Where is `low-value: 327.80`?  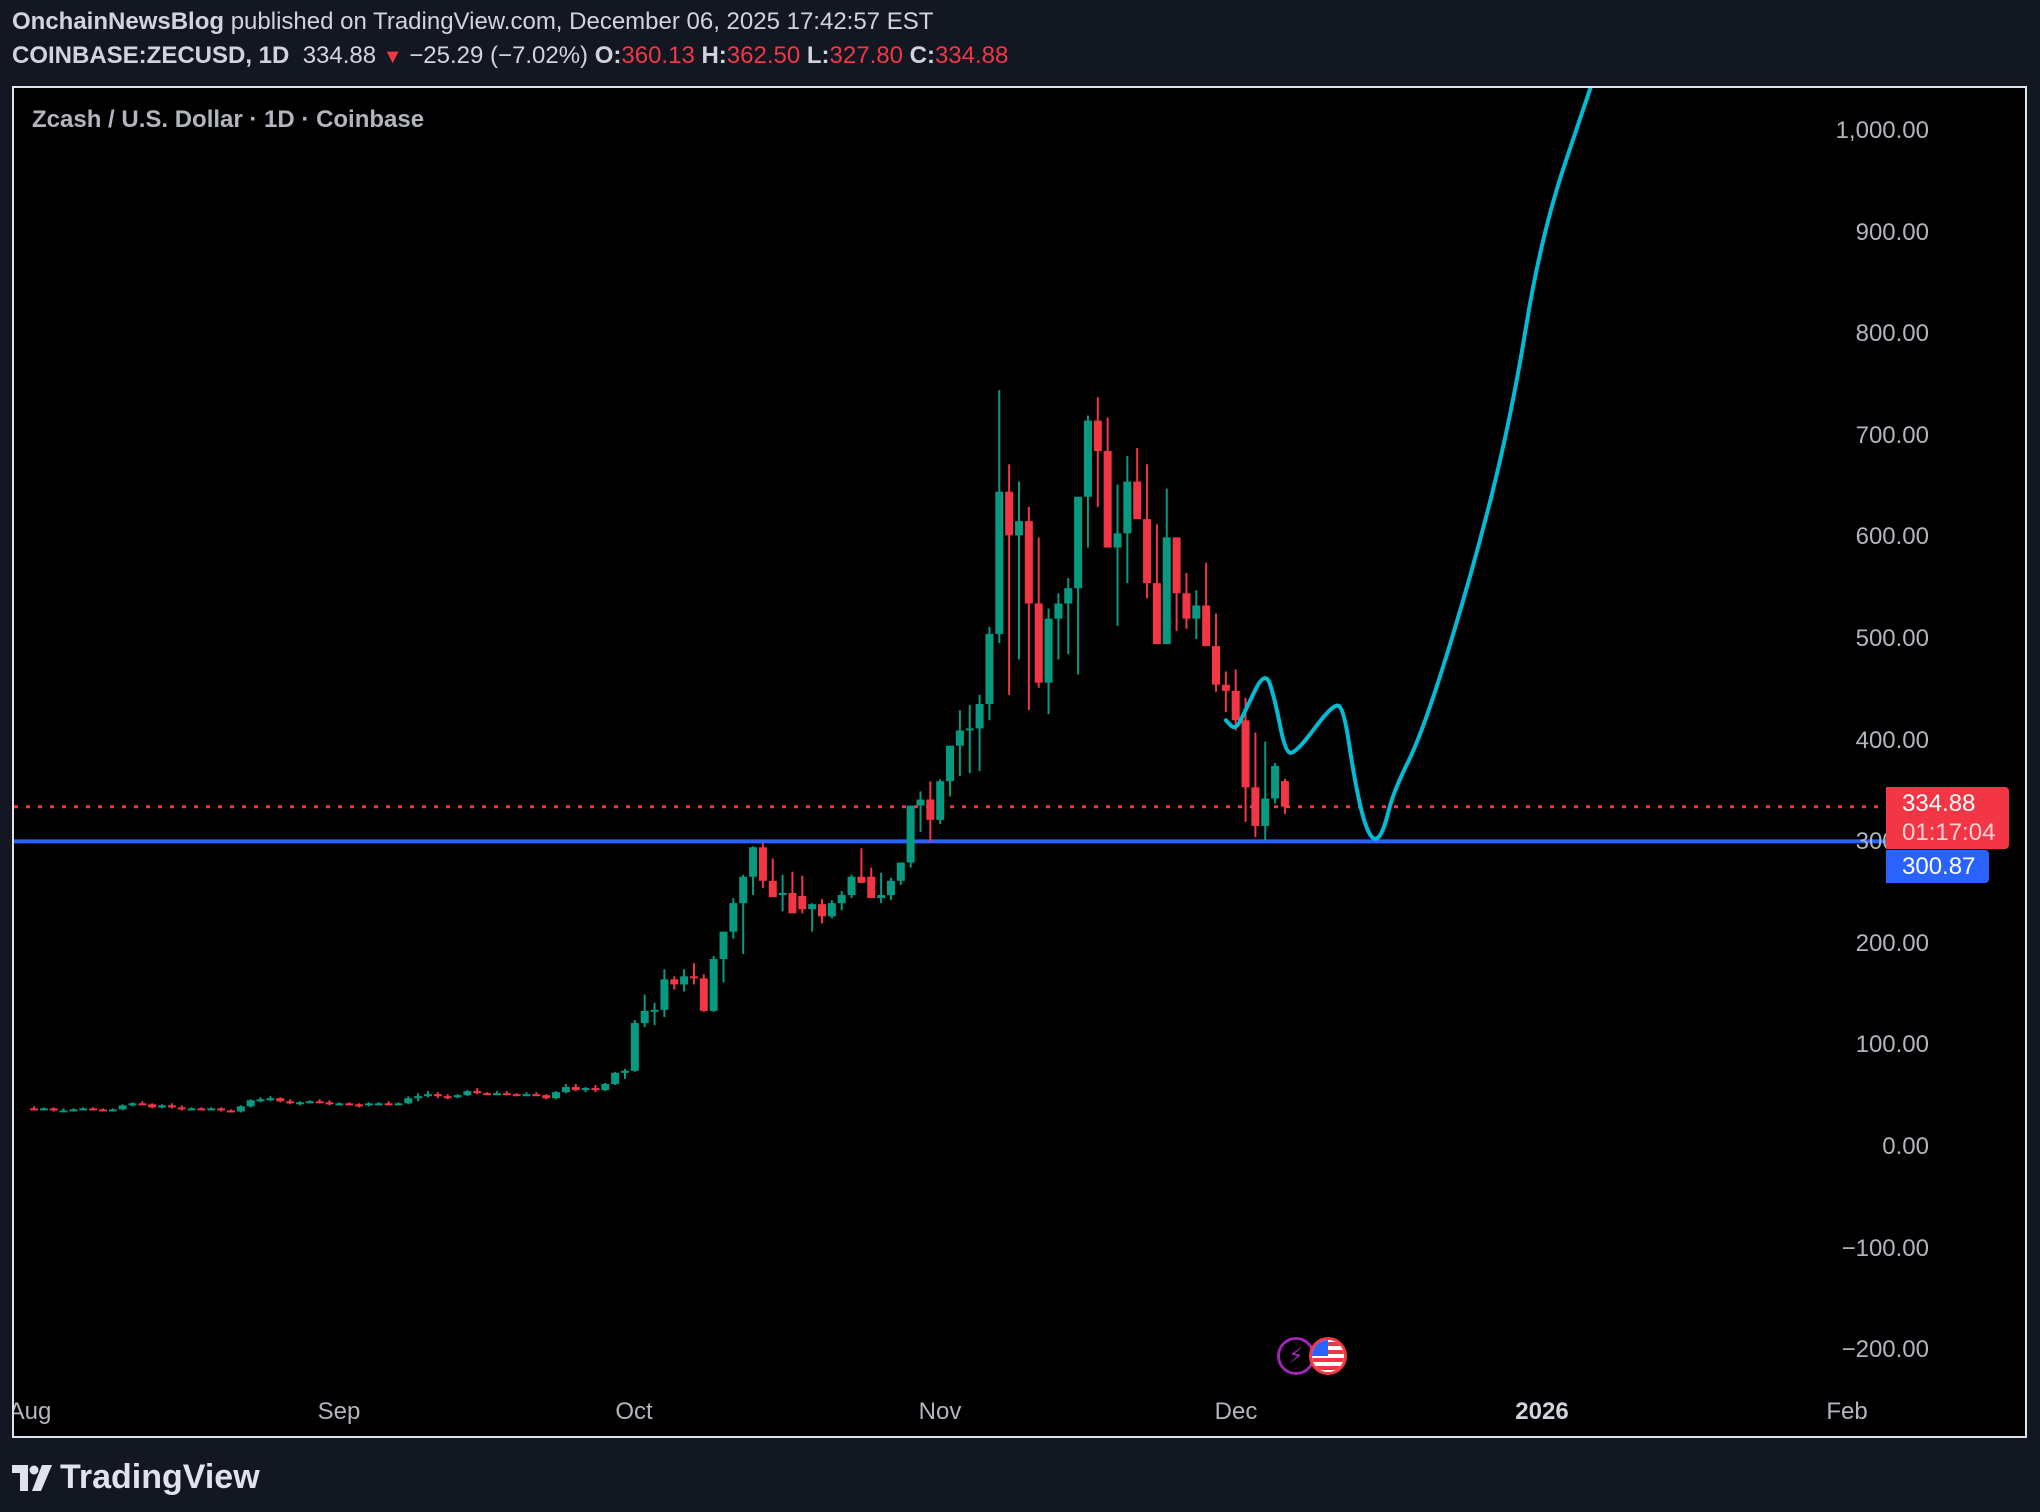 low-value: 327.80 is located at coordinates (866, 55).